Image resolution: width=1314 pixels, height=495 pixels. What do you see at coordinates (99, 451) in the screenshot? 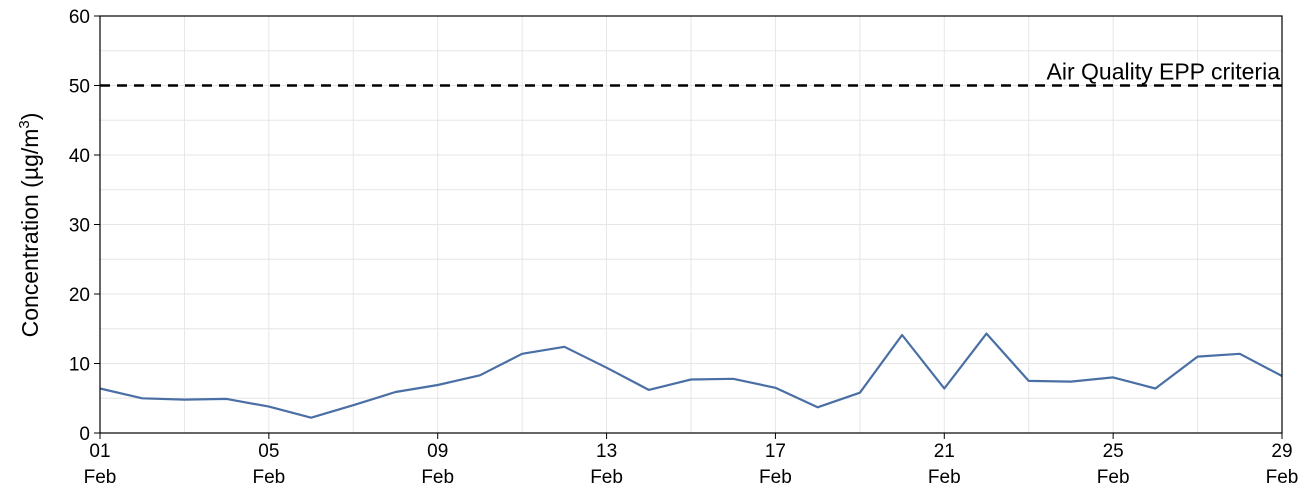
I see `x-tick-label-day: 01` at bounding box center [99, 451].